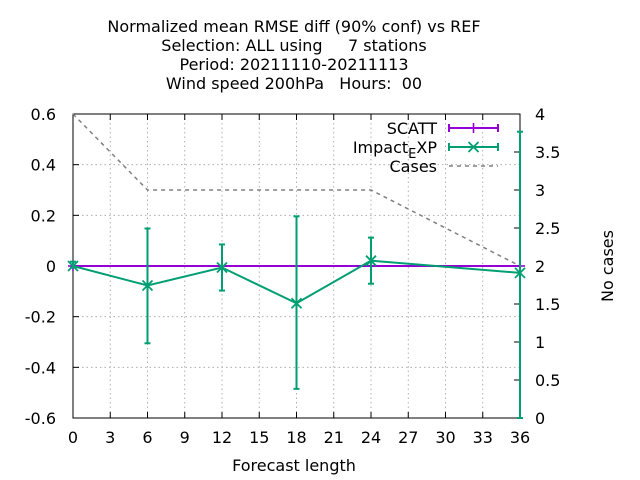 The image size is (640, 480). Describe the element at coordinates (520, 437) in the screenshot. I see `x-tick-label: 36` at that location.